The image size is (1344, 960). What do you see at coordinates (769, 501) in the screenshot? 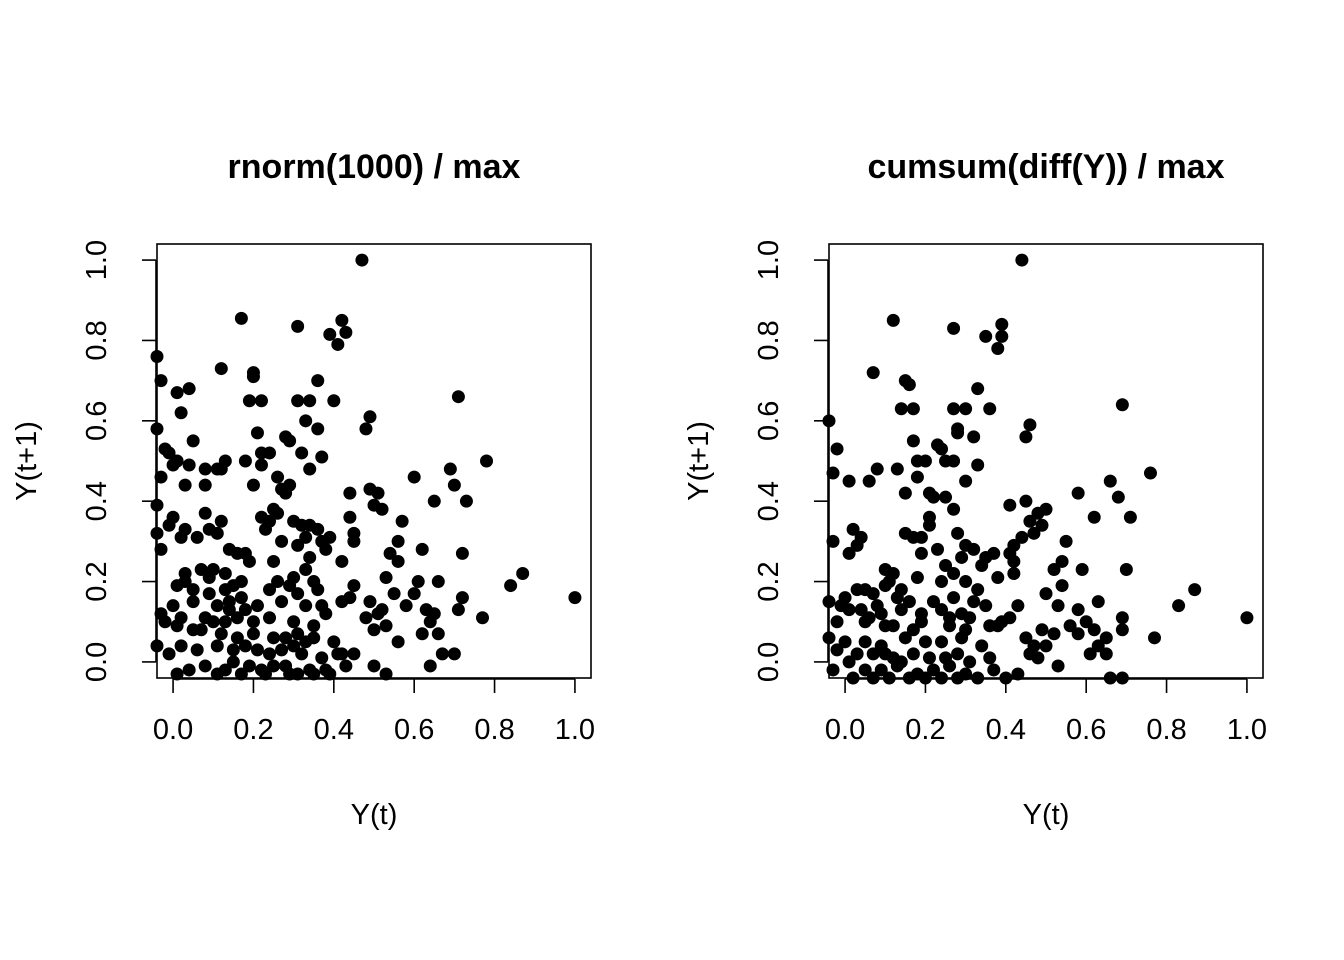
I see `y-tick-label-right: 0.4` at bounding box center [769, 501].